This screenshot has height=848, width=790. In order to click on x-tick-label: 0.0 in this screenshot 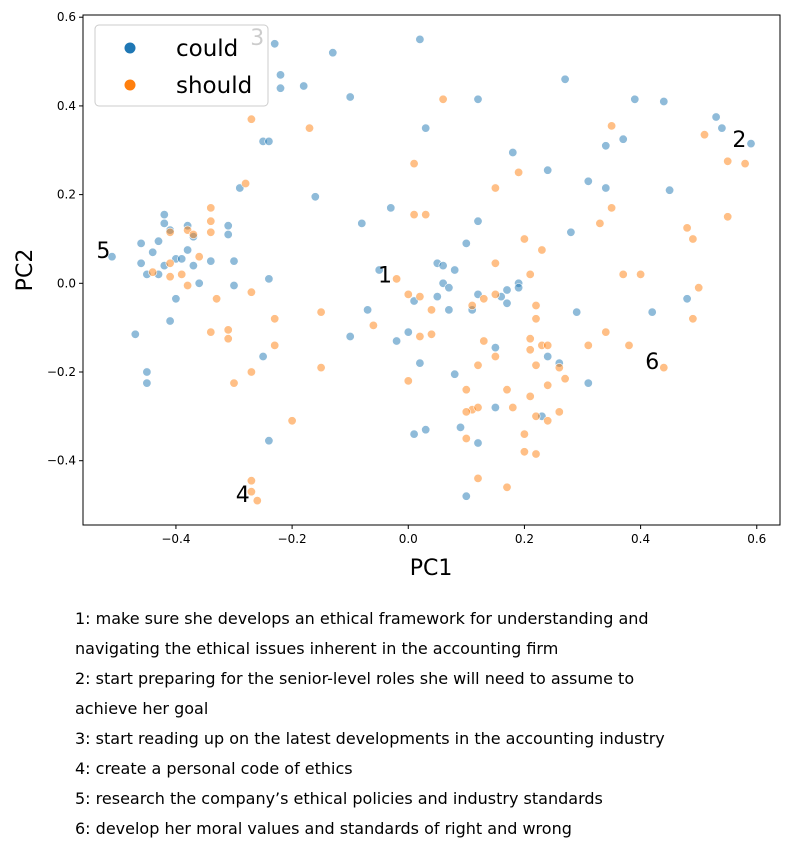, I will do `click(408, 539)`.